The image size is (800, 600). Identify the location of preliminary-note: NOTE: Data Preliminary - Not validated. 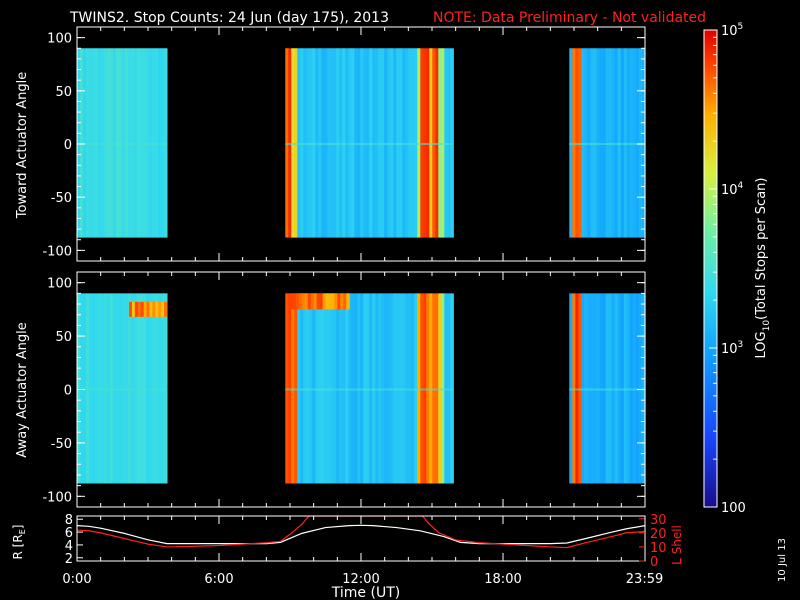
(569, 18).